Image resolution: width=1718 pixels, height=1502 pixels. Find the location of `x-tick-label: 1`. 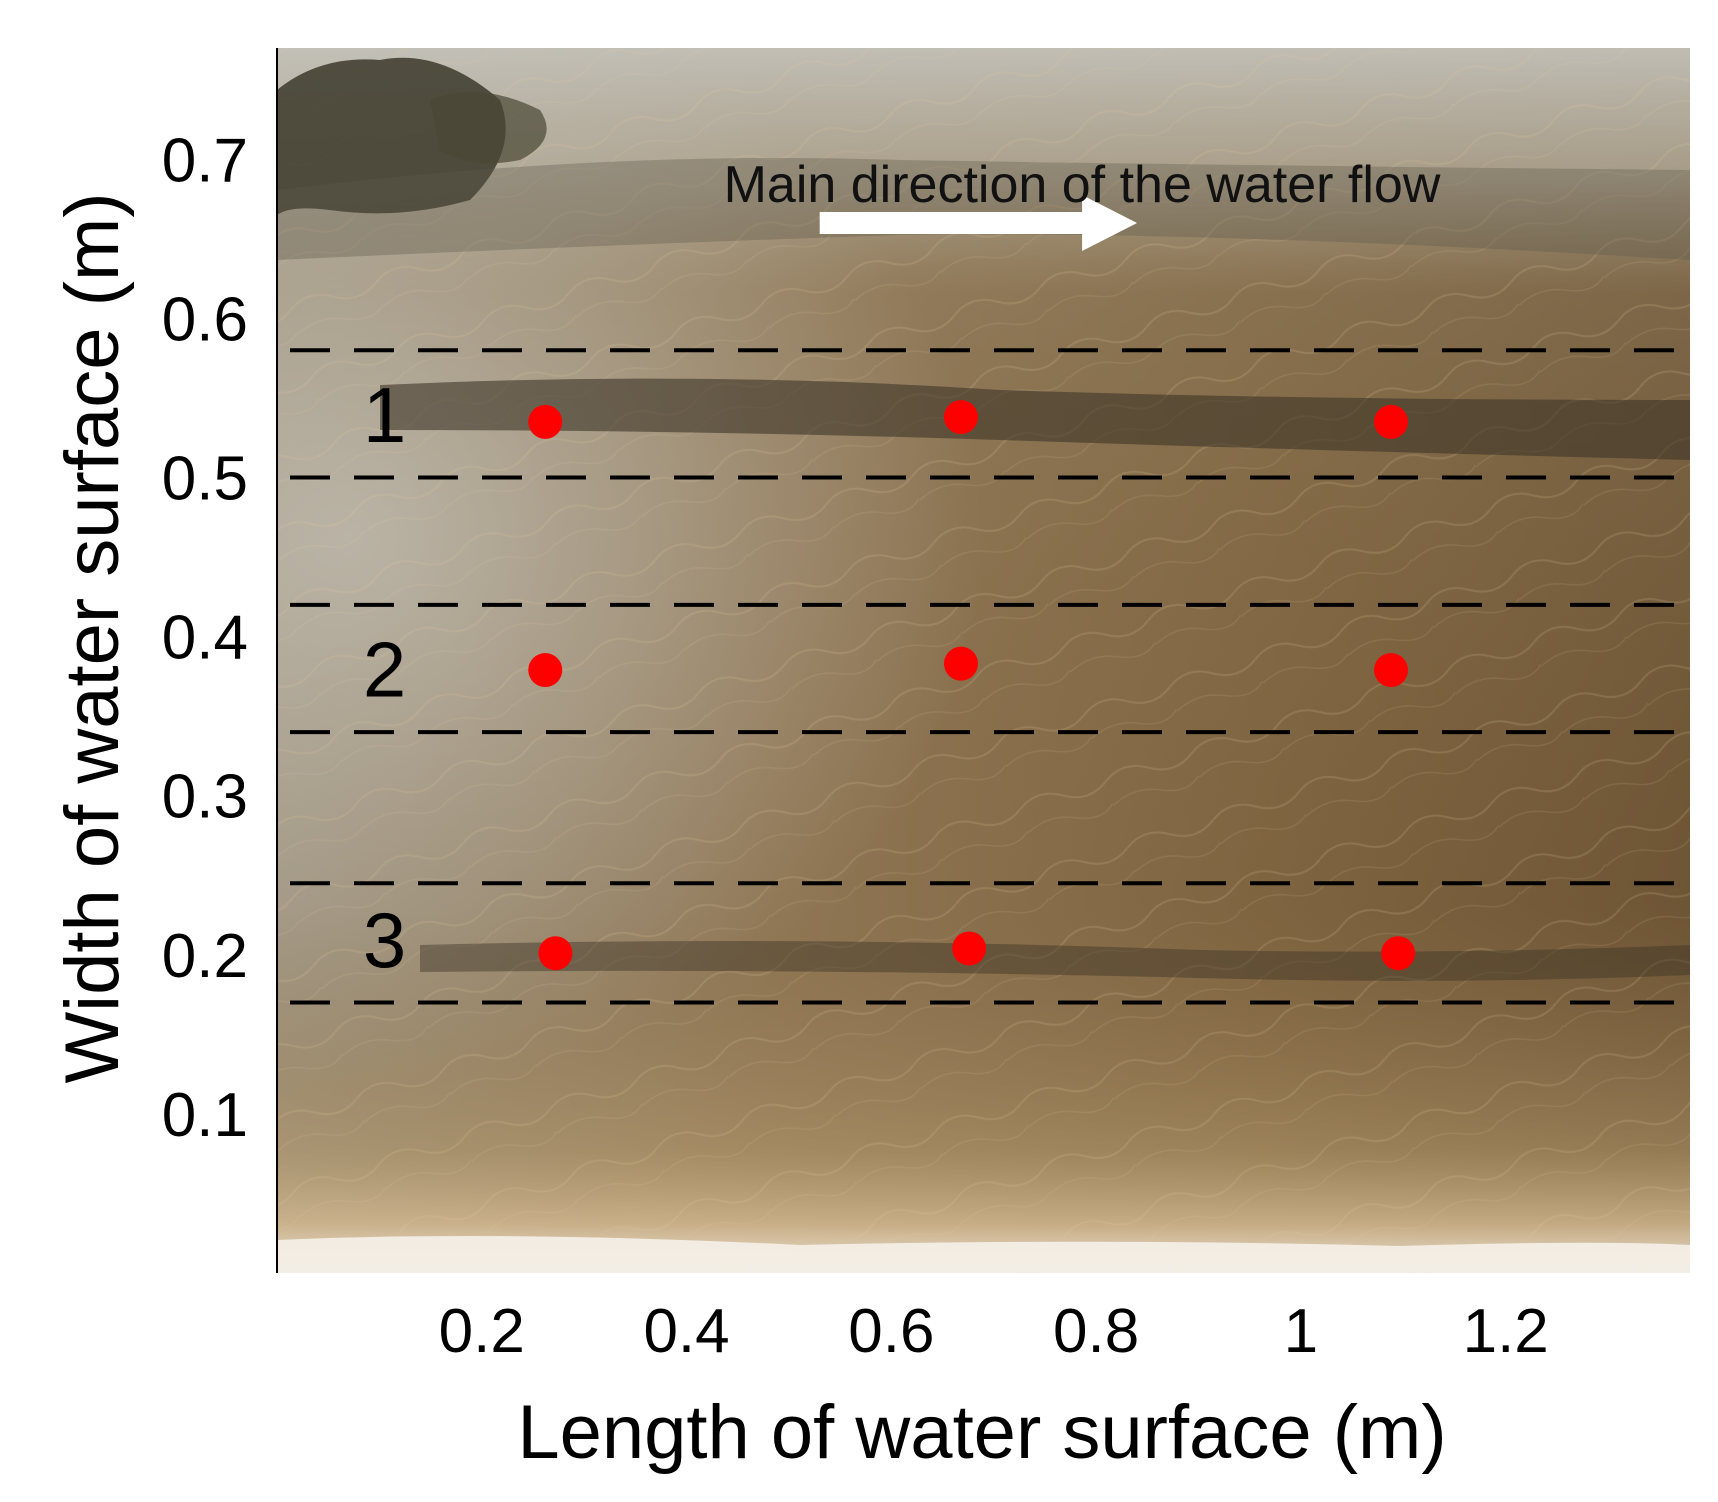

x-tick-label: 1 is located at coordinates (1301, 1331).